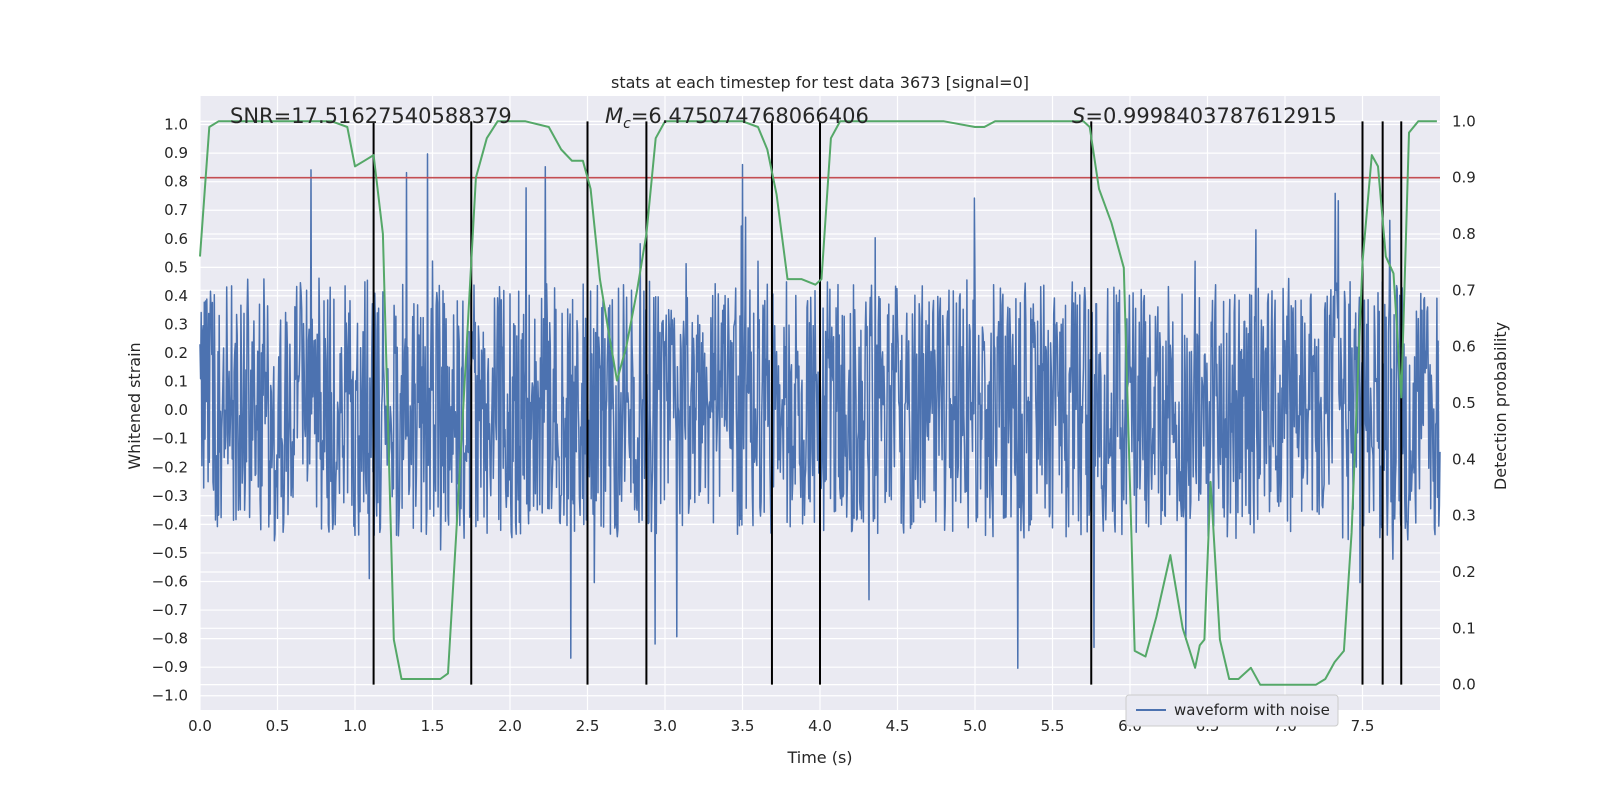 The width and height of the screenshot is (1600, 804). What do you see at coordinates (176, 182) in the screenshot?
I see `y-tick-label: 0.8` at bounding box center [176, 182].